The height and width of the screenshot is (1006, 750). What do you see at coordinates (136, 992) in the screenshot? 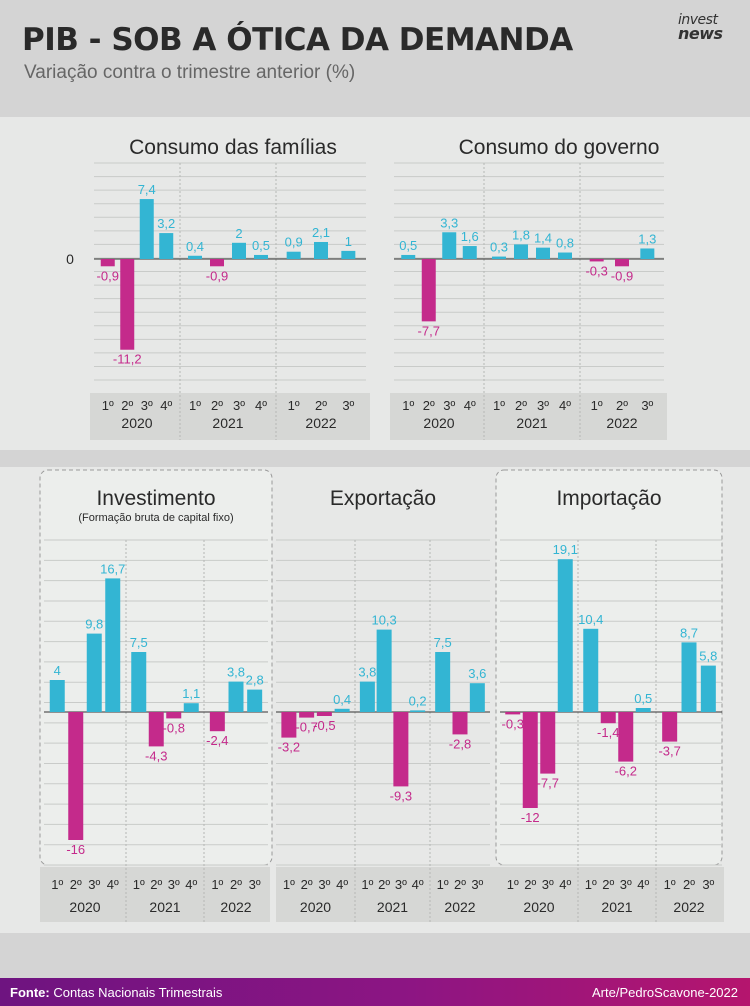
I see `source-text: Contas Nacionais Trimestrais` at bounding box center [136, 992].